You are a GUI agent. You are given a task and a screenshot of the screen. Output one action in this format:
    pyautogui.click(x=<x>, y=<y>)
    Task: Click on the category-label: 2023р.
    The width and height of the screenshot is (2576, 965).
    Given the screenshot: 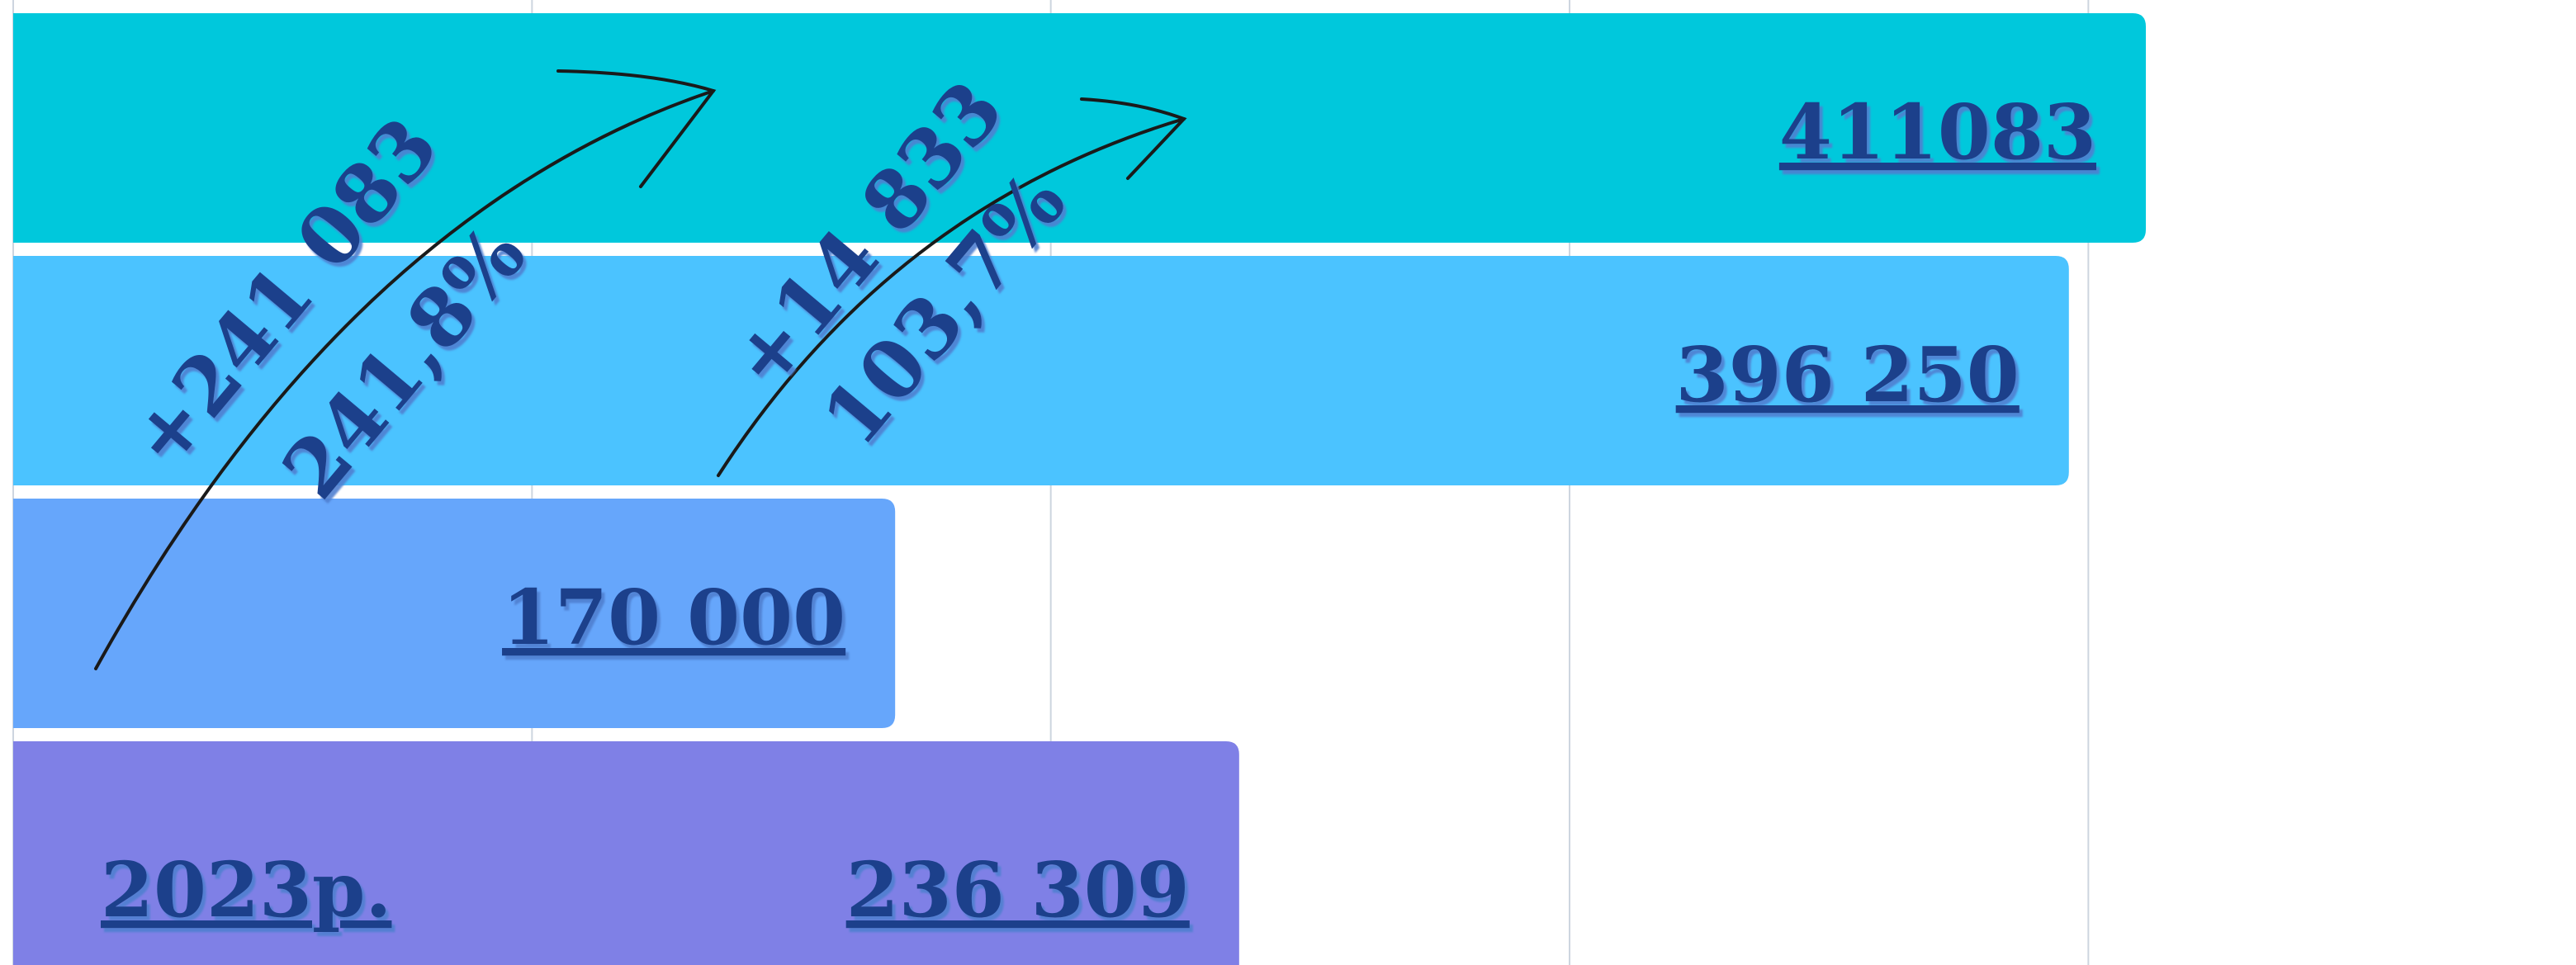 What is the action you would take?
    pyautogui.click(x=246, y=889)
    